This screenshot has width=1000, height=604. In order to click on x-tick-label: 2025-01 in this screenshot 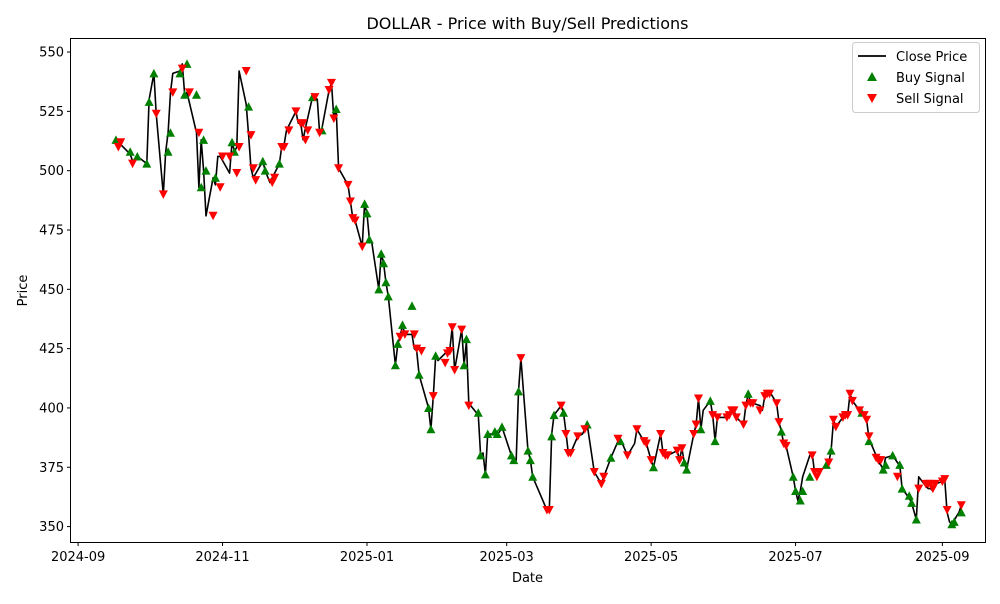, I will do `click(367, 557)`.